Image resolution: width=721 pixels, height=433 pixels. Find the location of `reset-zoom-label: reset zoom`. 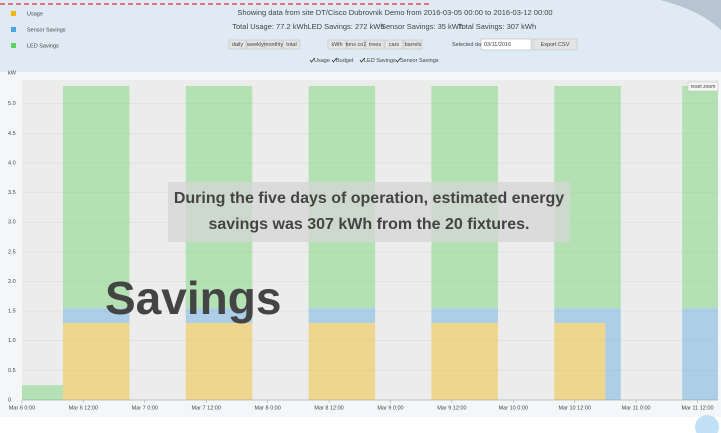

reset-zoom-label: reset zoom is located at coordinates (703, 87).